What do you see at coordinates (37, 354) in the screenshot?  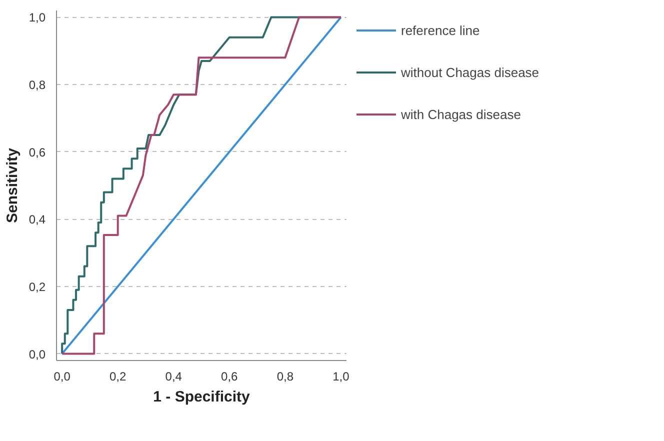 I see `y-tick-label: 0,0` at bounding box center [37, 354].